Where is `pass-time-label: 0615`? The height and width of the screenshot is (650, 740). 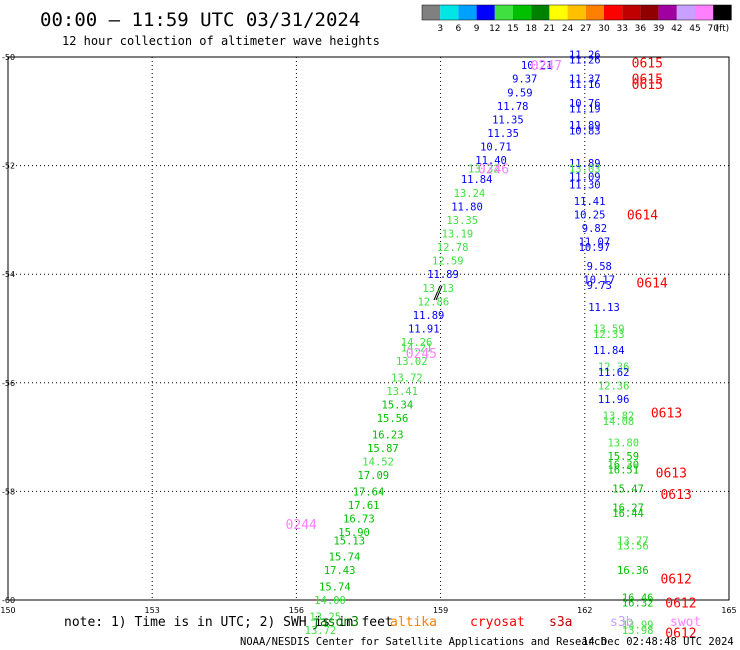
pass-time-label: 0615 is located at coordinates (647, 63).